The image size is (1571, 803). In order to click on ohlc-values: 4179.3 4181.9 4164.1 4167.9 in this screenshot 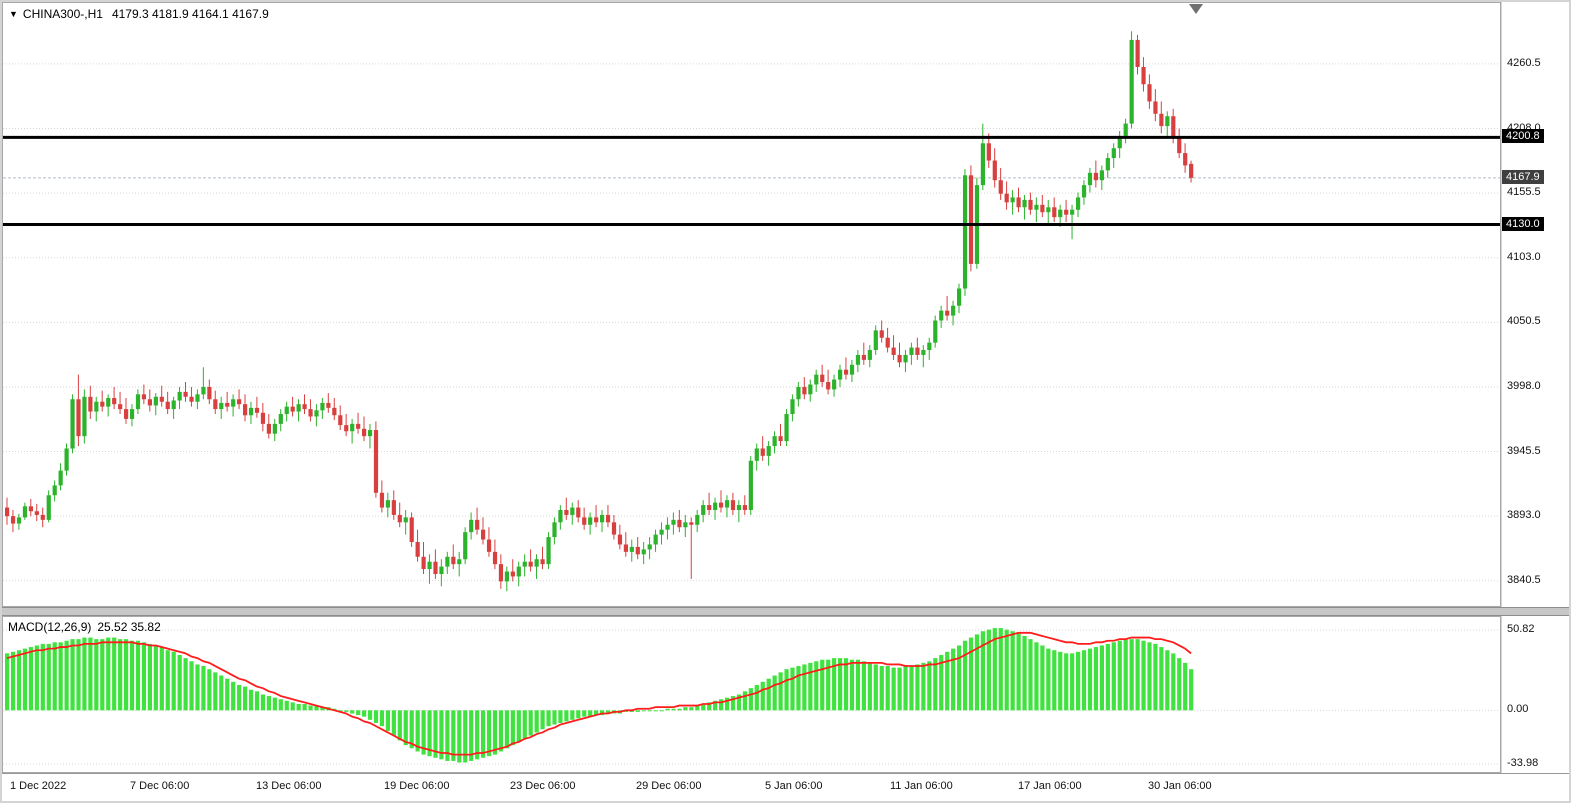, I will do `click(190, 14)`.